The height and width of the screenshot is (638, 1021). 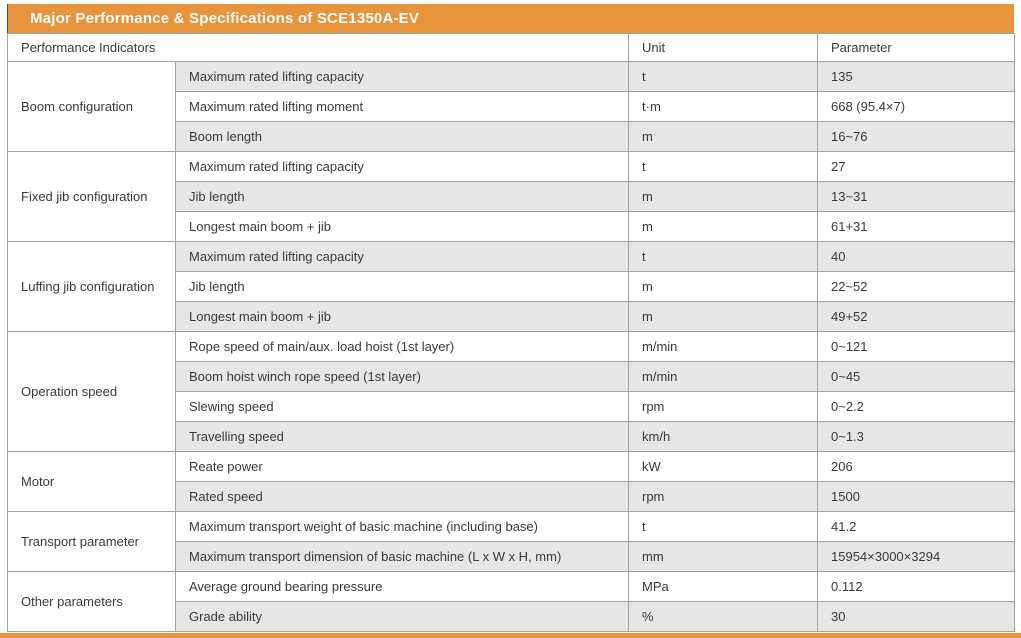 What do you see at coordinates (402, 466) in the screenshot?
I see `indicator-cell: Reate power` at bounding box center [402, 466].